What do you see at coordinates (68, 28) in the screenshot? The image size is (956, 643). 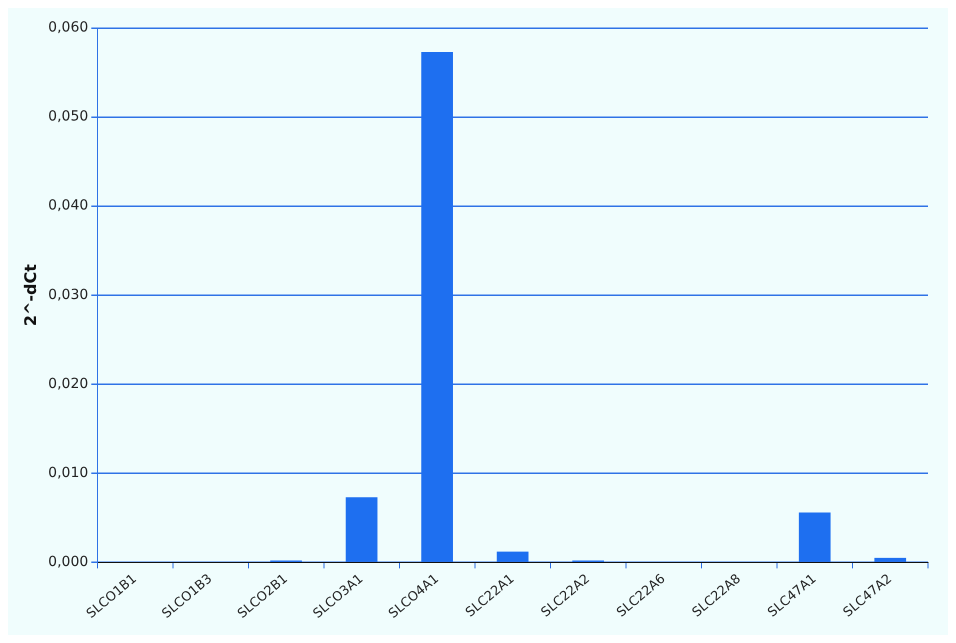 I see `y-tick-label: 0,060` at bounding box center [68, 28].